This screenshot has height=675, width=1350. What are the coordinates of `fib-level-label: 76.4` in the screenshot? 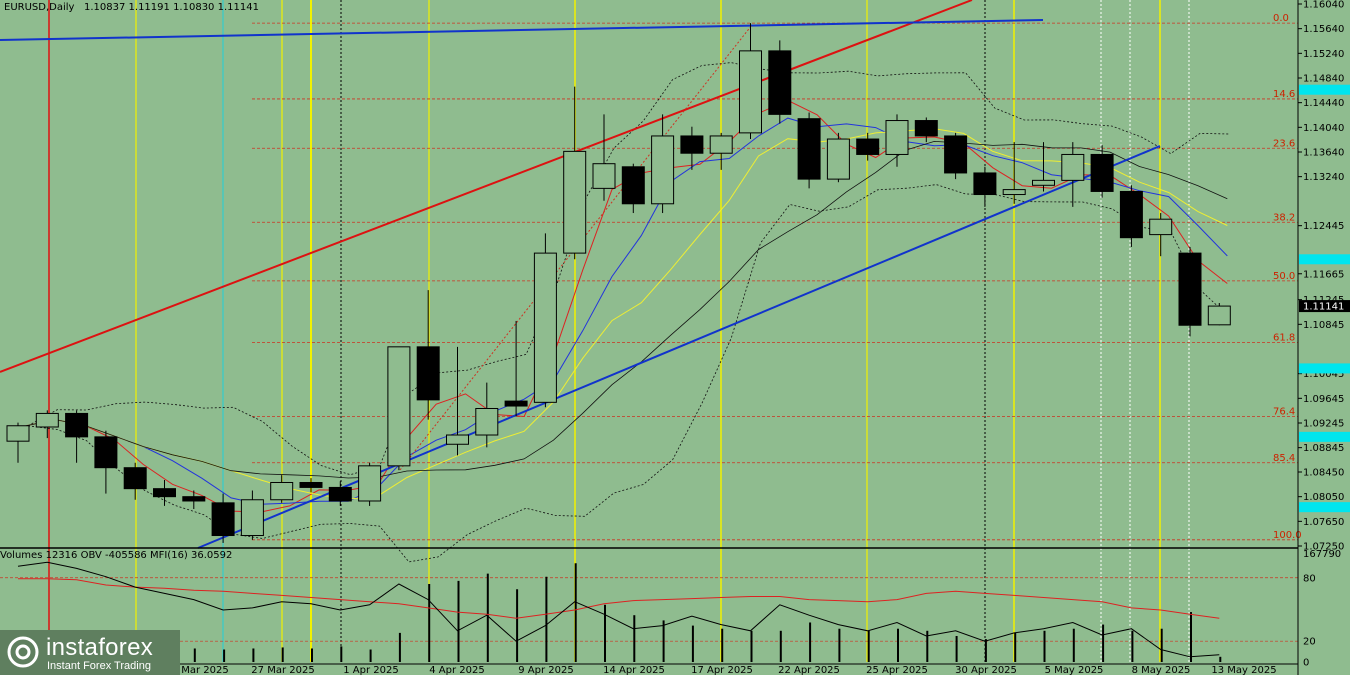 It's located at (1284, 412).